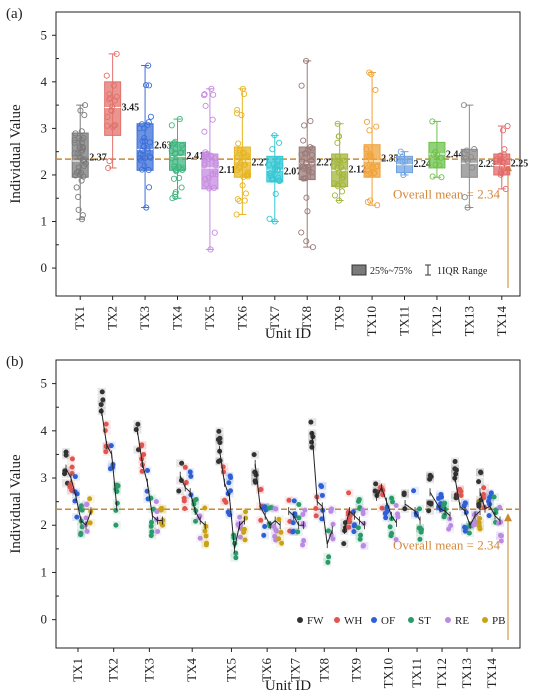 The height and width of the screenshot is (690, 550). I want to click on group-tx5, so click(232, 494).